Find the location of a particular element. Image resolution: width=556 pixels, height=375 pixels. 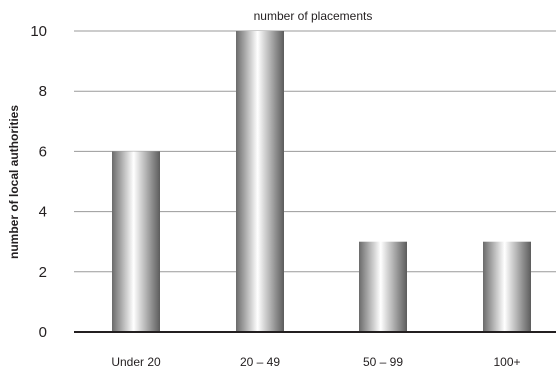

y-tick-label: 0 is located at coordinates (43, 332).